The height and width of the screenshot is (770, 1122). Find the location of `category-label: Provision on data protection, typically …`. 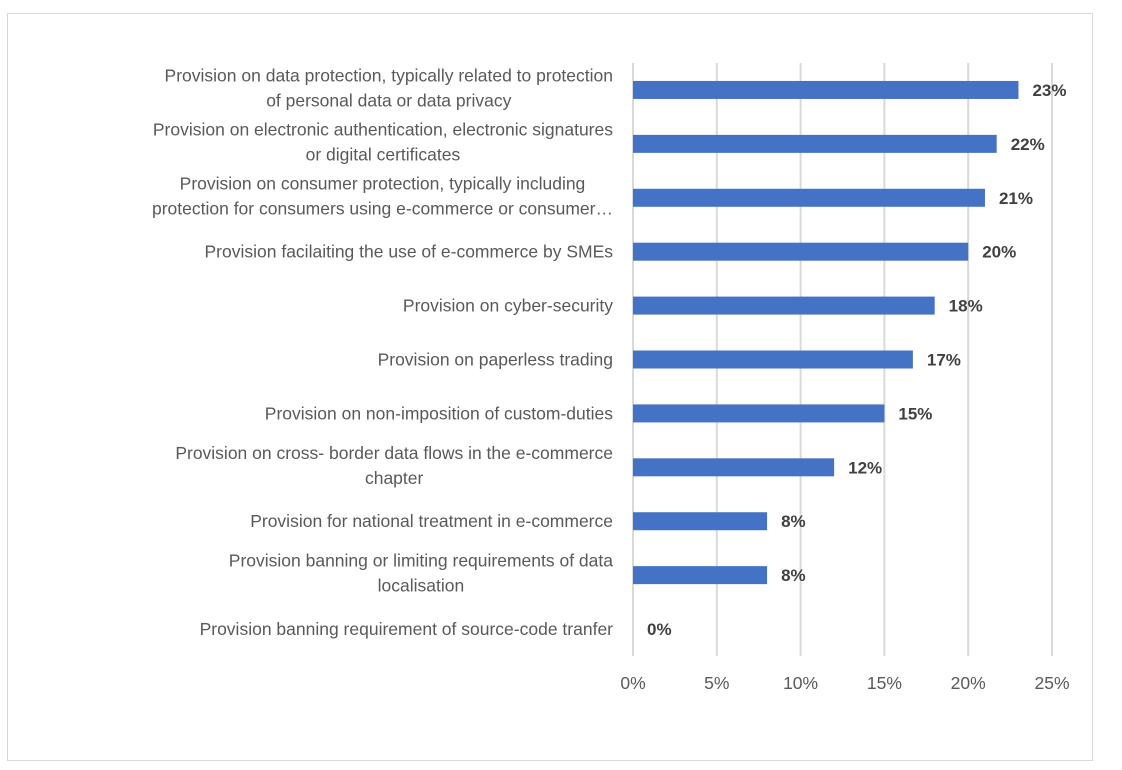

category-label: Provision on data protection, typically … is located at coordinates (389, 87).